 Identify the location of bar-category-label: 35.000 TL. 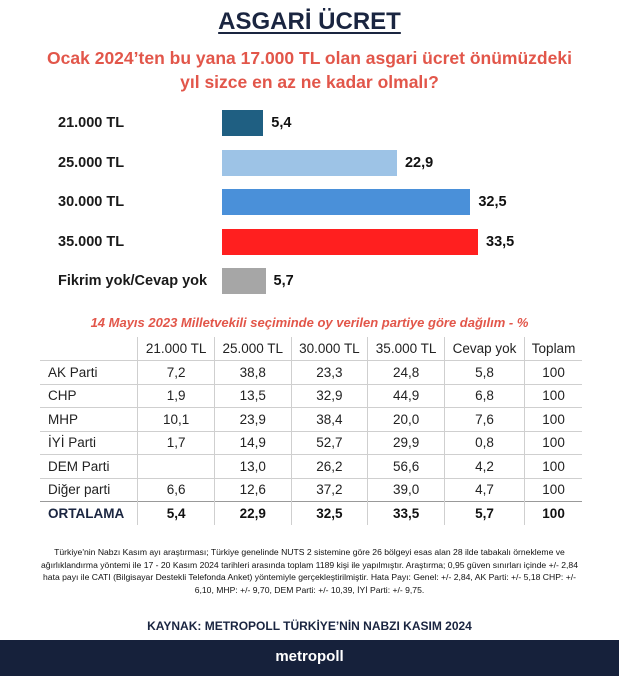
(91, 241).